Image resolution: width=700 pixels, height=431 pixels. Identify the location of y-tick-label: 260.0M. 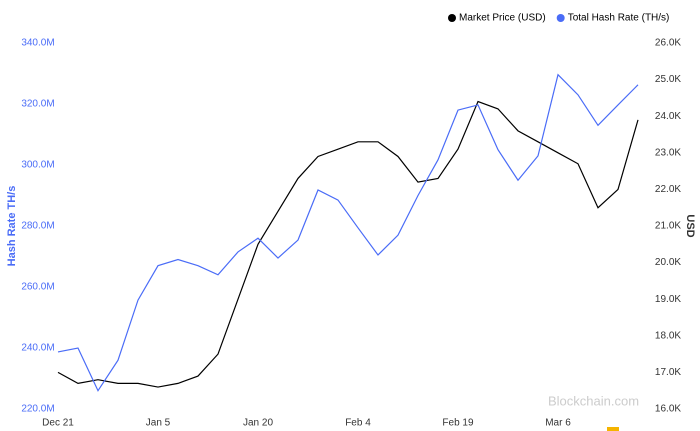
(37, 287).